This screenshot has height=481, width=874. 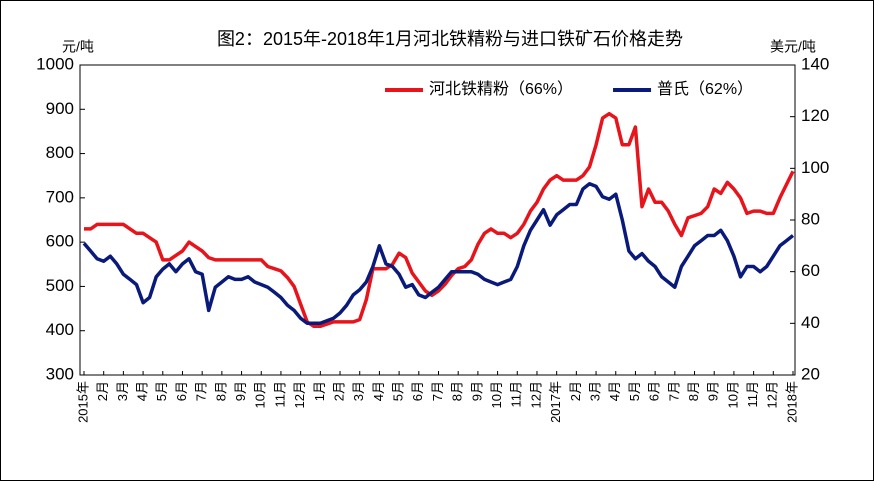 I want to click on y2-tick-label: 80, so click(x=810, y=218).